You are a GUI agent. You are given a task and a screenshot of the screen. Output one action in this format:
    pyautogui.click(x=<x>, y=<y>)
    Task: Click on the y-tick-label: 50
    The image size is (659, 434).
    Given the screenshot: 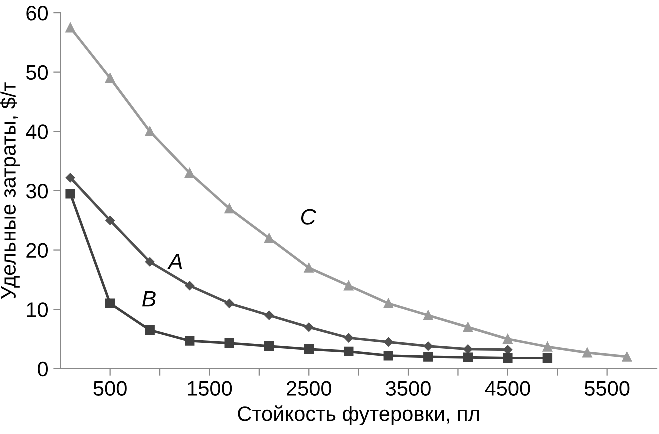 What is the action you would take?
    pyautogui.click(x=37, y=72)
    